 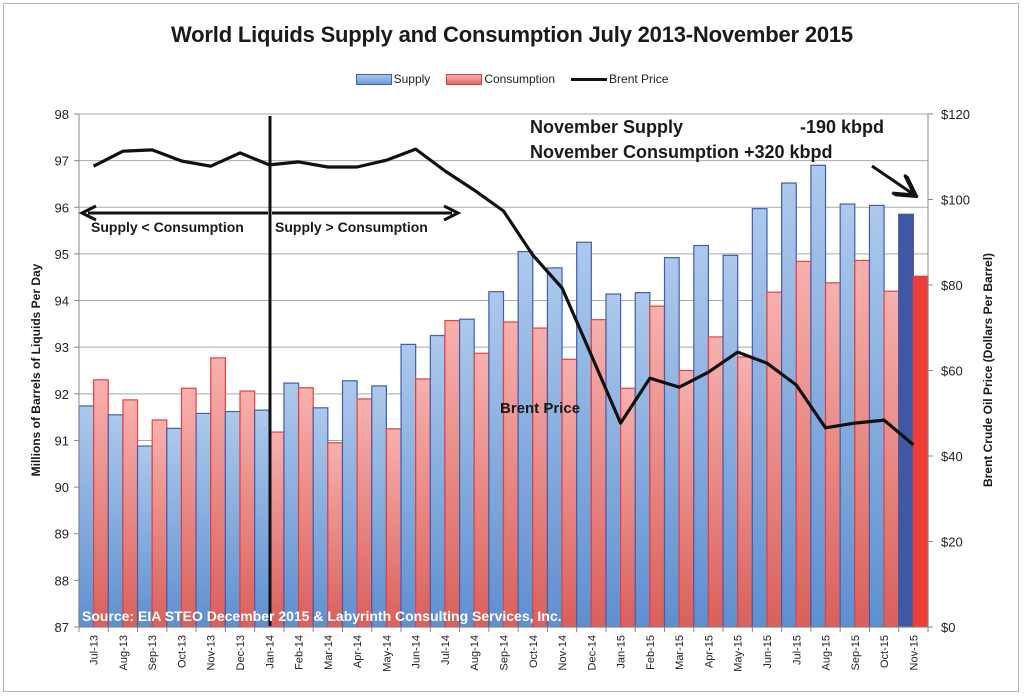 What do you see at coordinates (464, 79) in the screenshot?
I see `legend-swatch-consumption` at bounding box center [464, 79].